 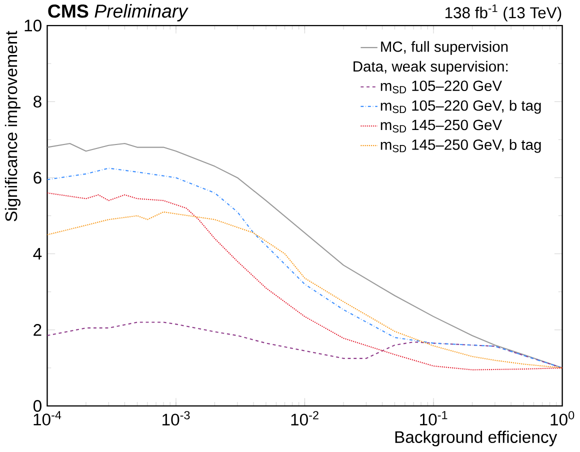 What do you see at coordinates (176, 418) in the screenshot?
I see `x-tick-label: 10$^{-3}$` at bounding box center [176, 418].